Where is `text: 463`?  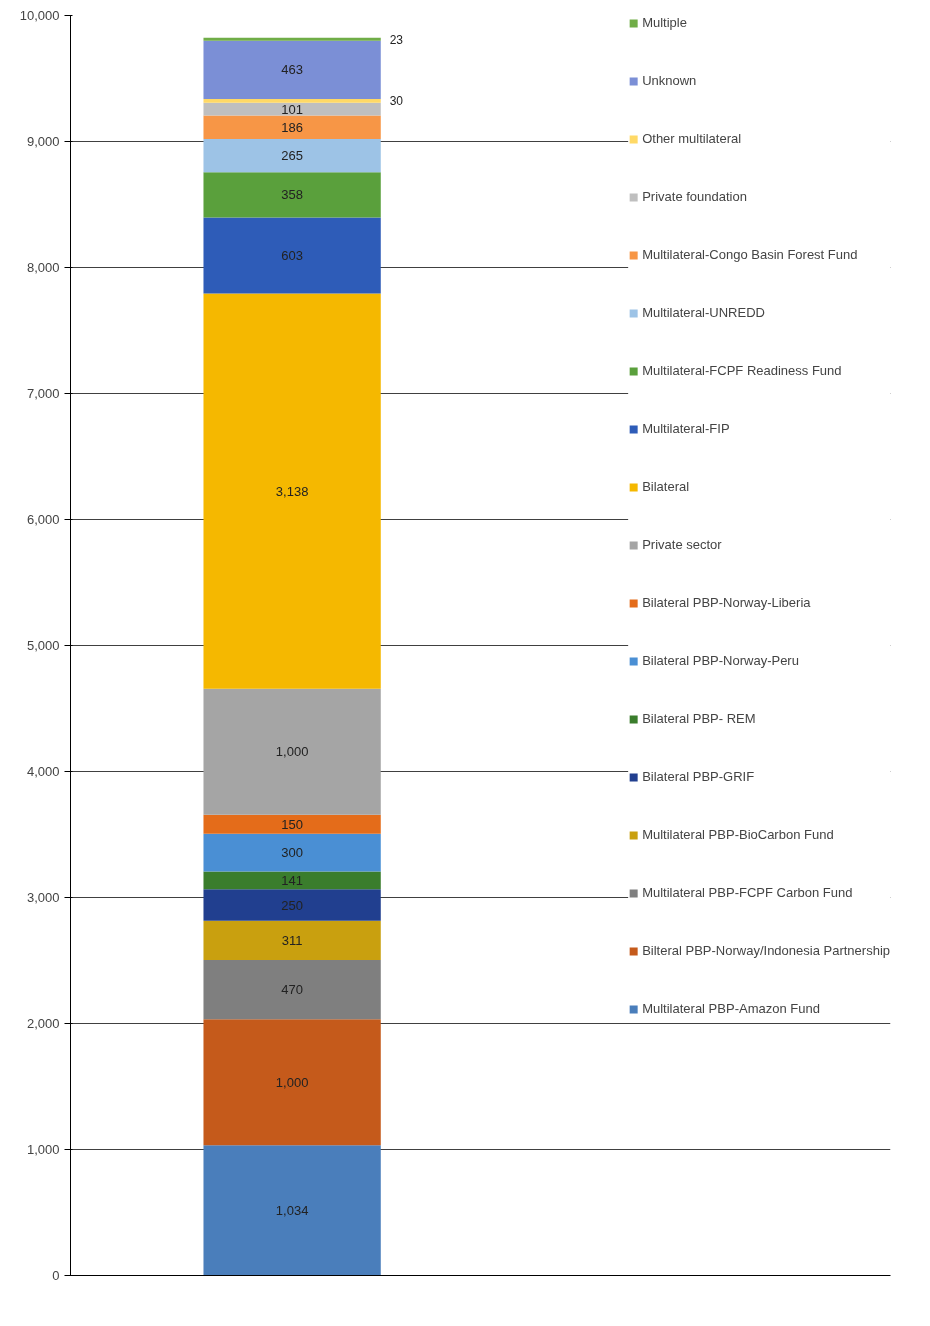
text: 463 is located at coordinates (292, 70).